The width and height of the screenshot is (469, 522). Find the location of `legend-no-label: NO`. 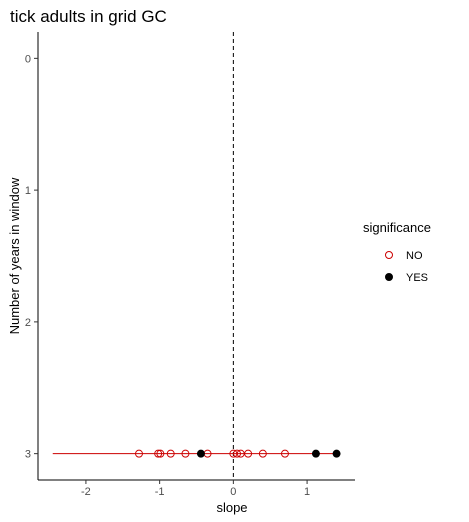

legend-no-label: NO is located at coordinates (414, 256).